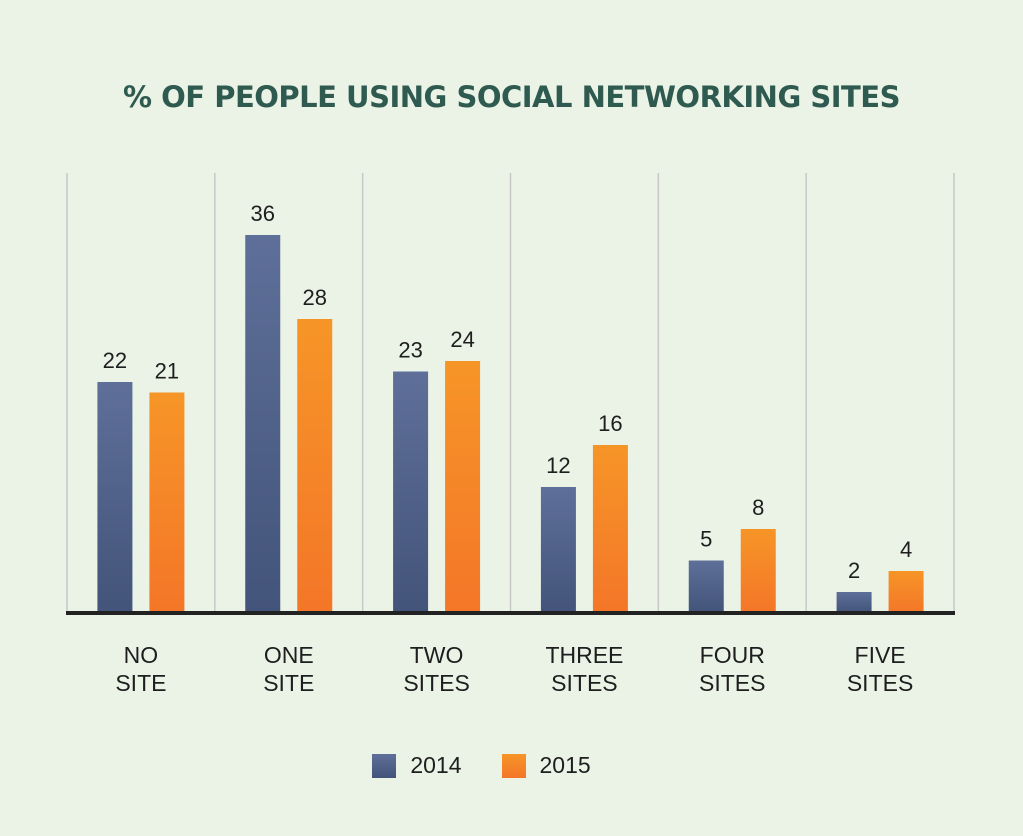 The image size is (1023, 836). What do you see at coordinates (315, 297) in the screenshot?
I see `data-label: 28` at bounding box center [315, 297].